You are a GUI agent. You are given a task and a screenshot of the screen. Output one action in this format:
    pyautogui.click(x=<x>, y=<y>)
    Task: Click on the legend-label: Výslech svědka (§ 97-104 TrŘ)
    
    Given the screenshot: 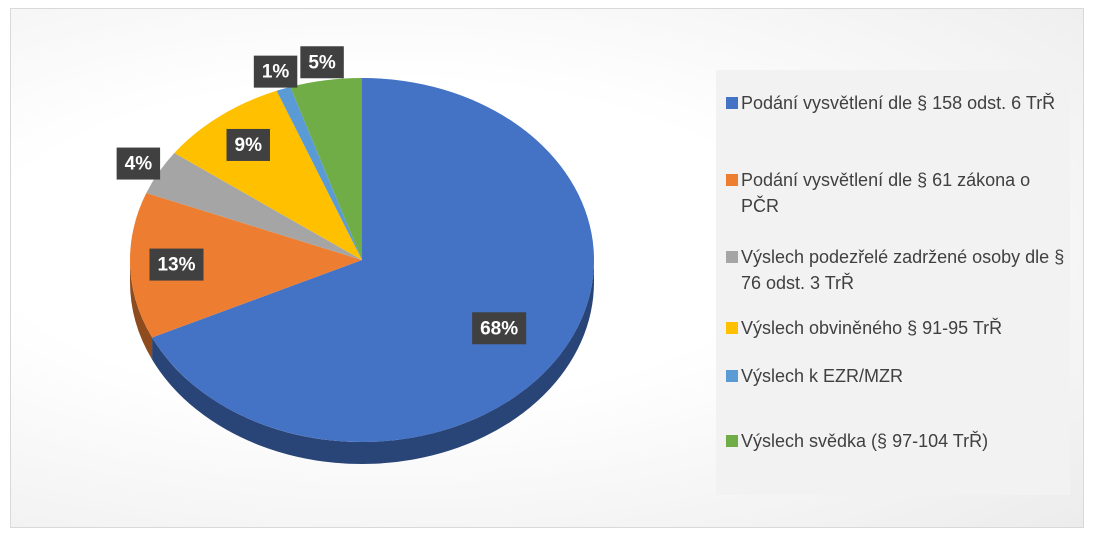 What is the action you would take?
    pyautogui.click(x=865, y=441)
    